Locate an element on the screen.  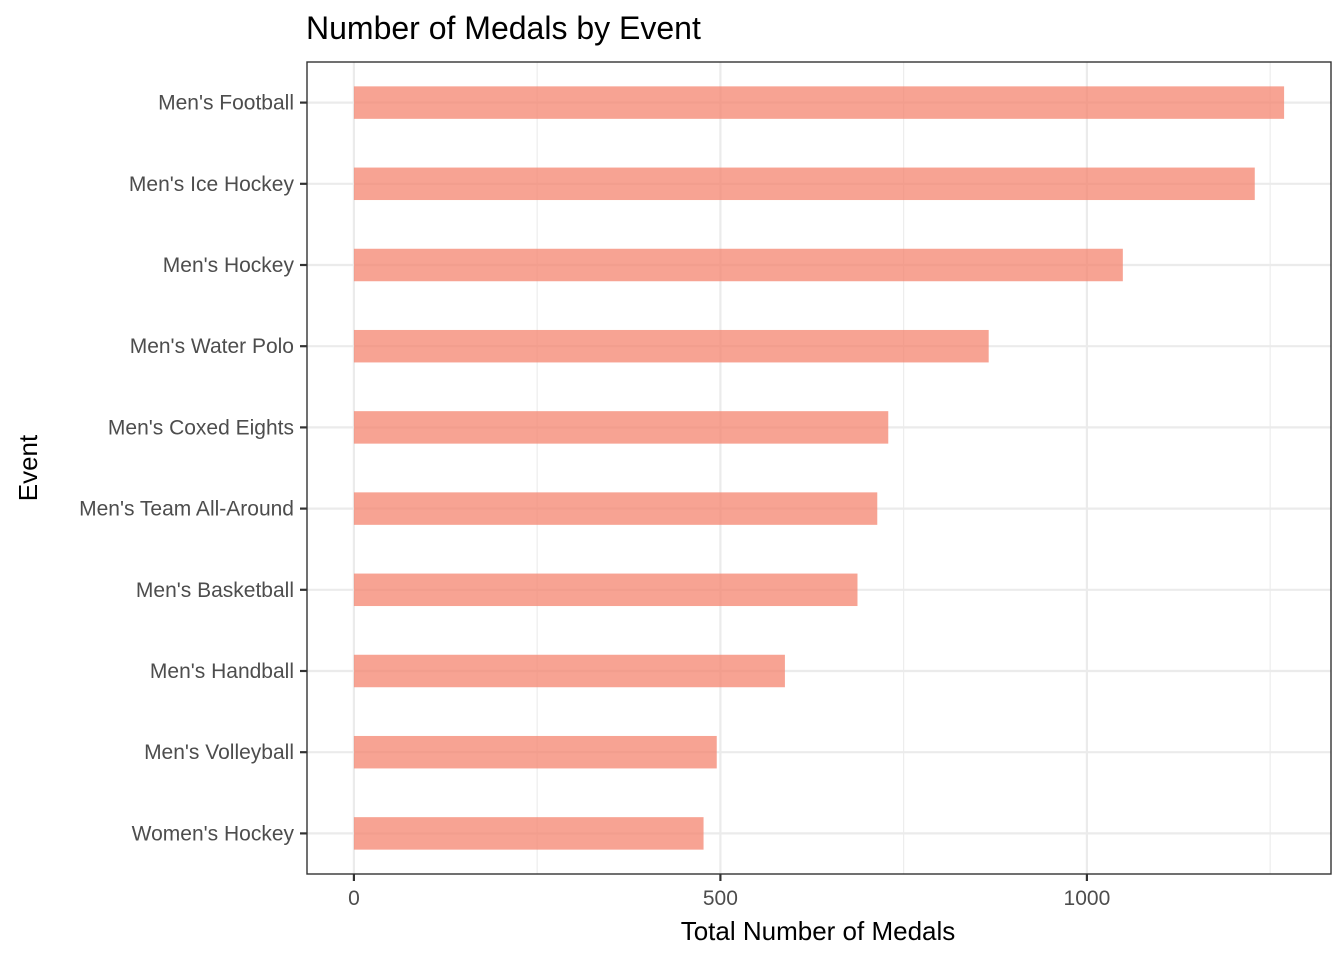
x-tick-label: 500 is located at coordinates (720, 898).